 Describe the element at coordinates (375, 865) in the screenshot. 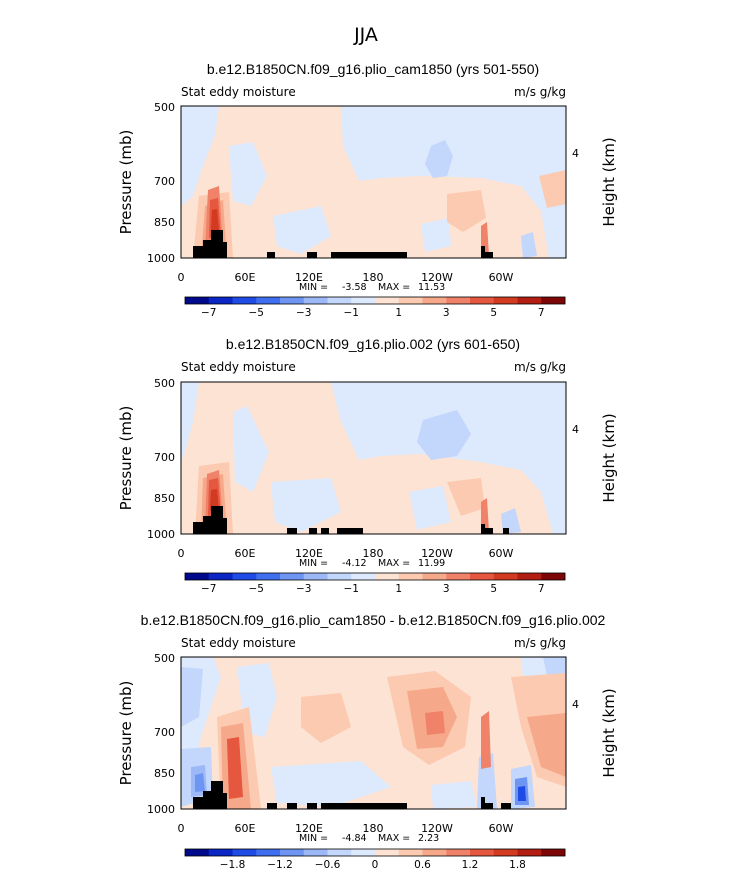

I see `colorbar-label: 0` at that location.